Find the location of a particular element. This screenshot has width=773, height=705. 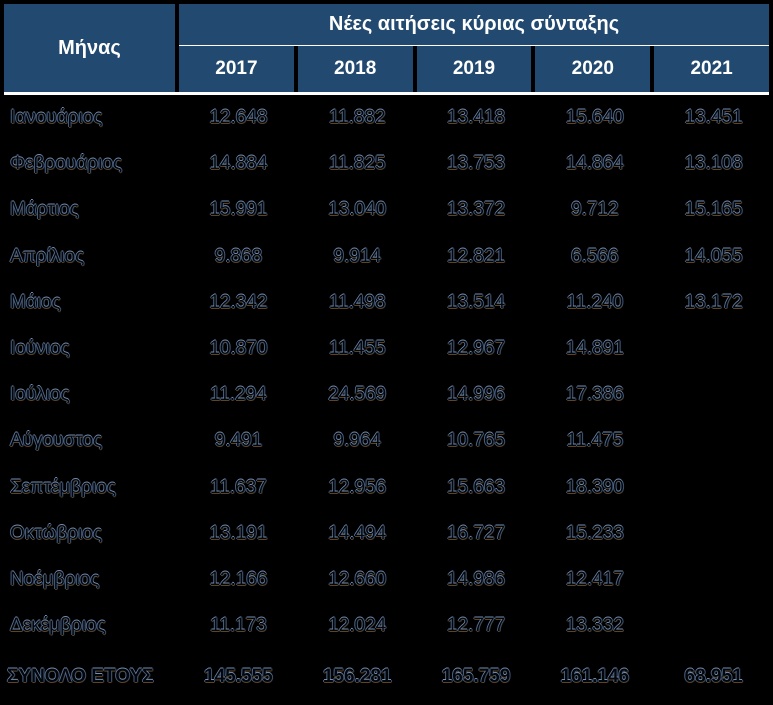

value-cell: 6.566 is located at coordinates (595, 256).